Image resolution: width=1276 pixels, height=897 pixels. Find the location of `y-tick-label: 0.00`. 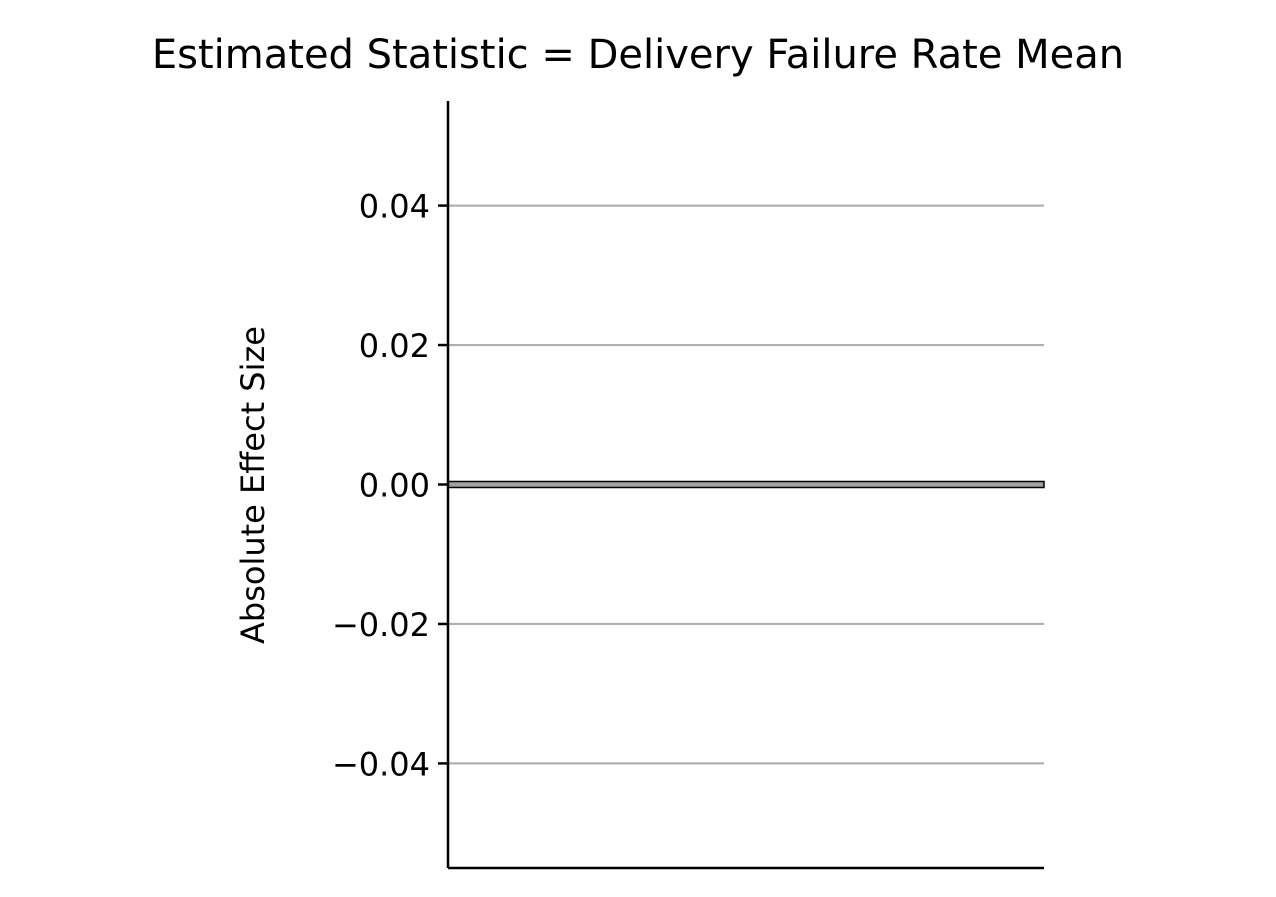

y-tick-label: 0.00 is located at coordinates (394, 486).